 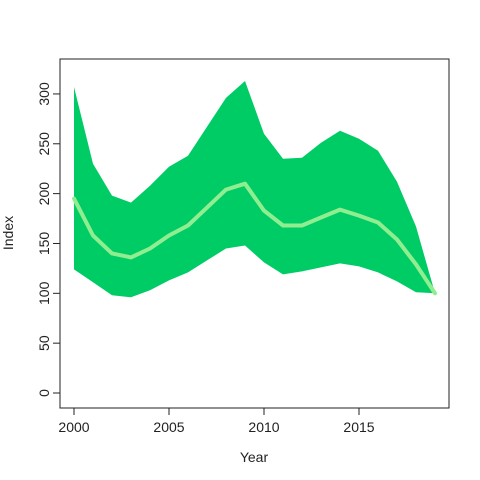 I want to click on x-tick-label: 2015, so click(x=358, y=427).